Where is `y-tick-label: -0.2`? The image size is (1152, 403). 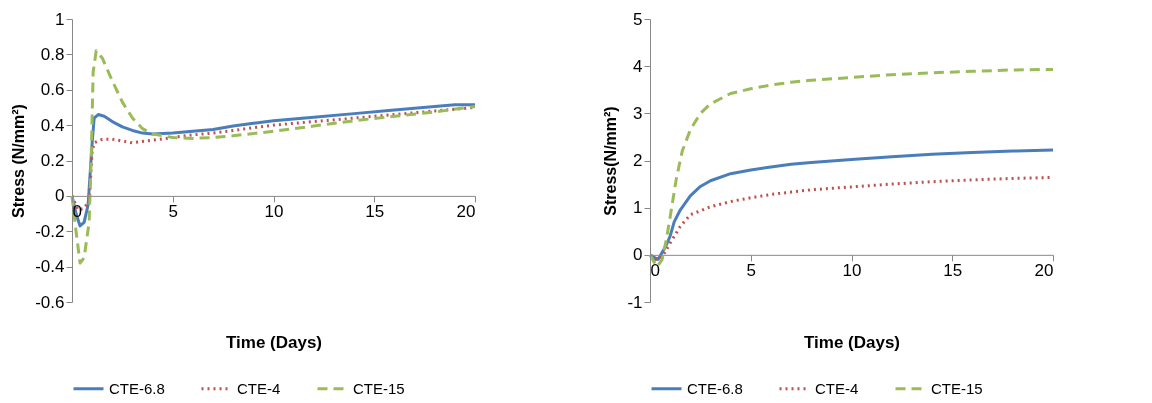 y-tick-label: -0.2 is located at coordinates (50, 231).